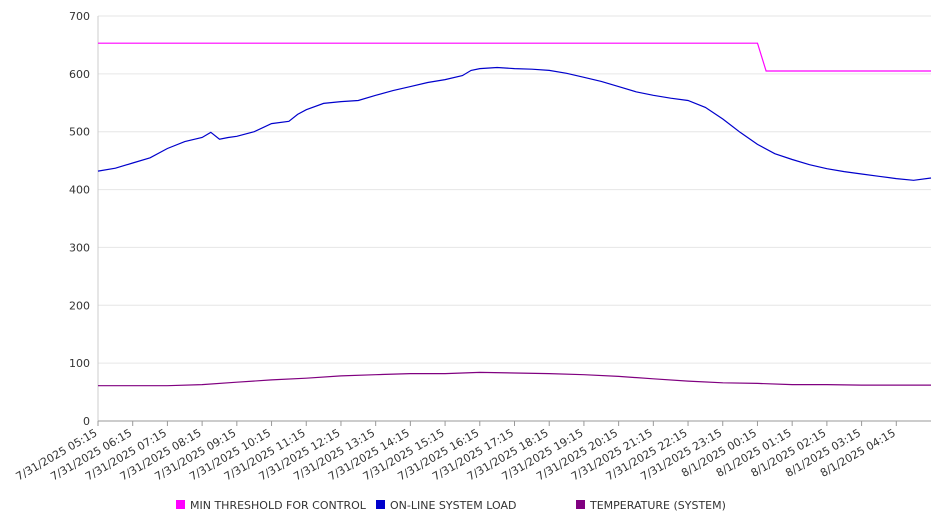  Describe the element at coordinates (453, 505) in the screenshot. I see `legend-label: ON-LINE SYSTEM LOAD` at that location.